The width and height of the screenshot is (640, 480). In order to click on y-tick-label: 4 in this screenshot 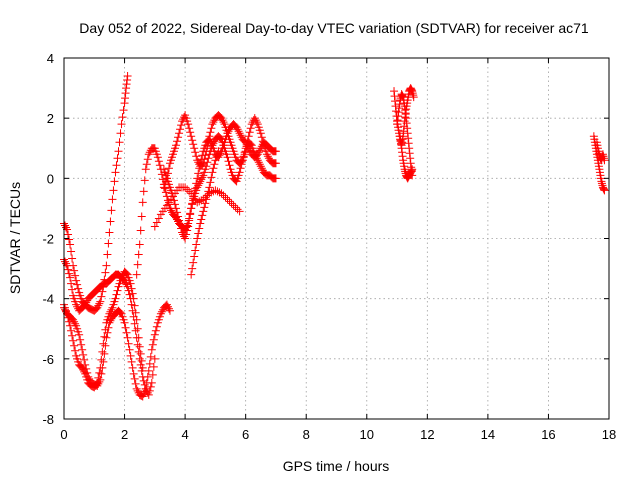, I will do `click(50, 58)`.